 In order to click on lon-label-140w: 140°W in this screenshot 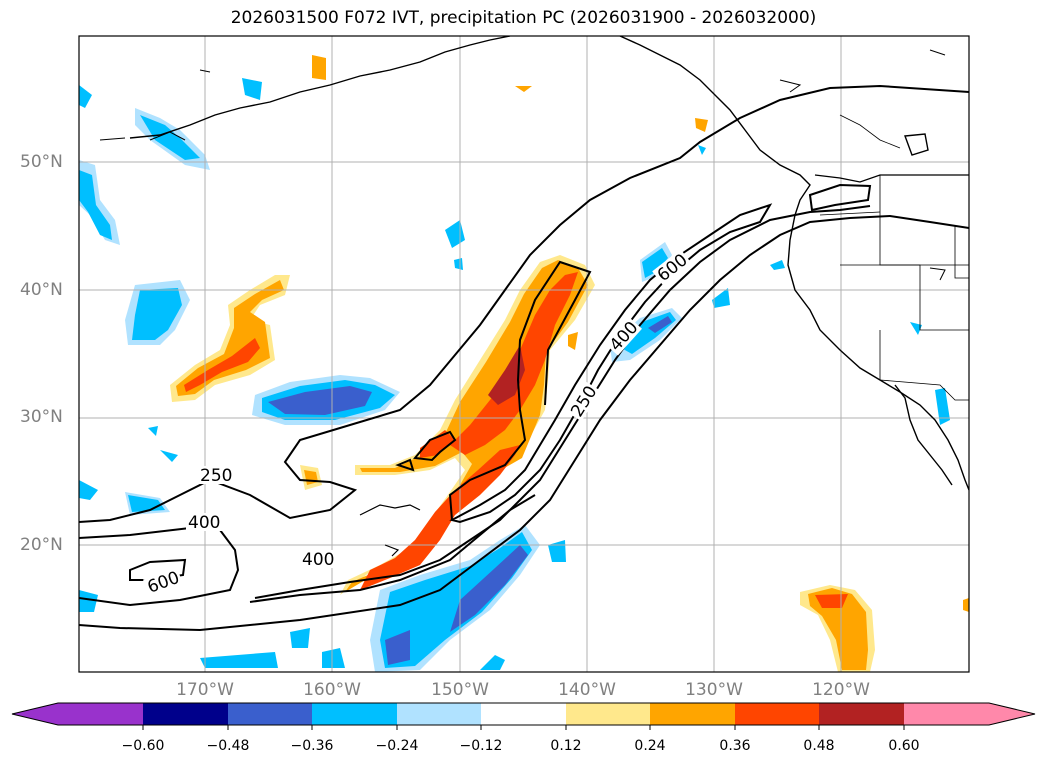, I will do `click(587, 690)`.